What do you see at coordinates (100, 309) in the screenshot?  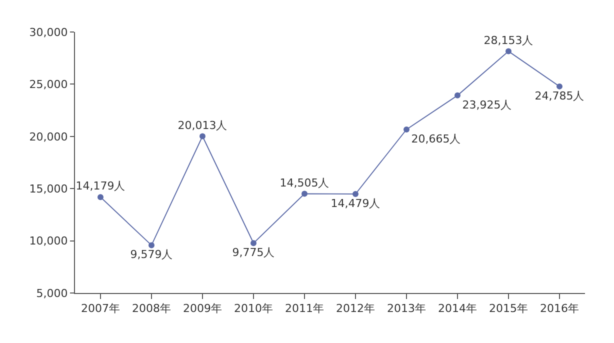 I see `x-tick-label: 2007年` at bounding box center [100, 309].